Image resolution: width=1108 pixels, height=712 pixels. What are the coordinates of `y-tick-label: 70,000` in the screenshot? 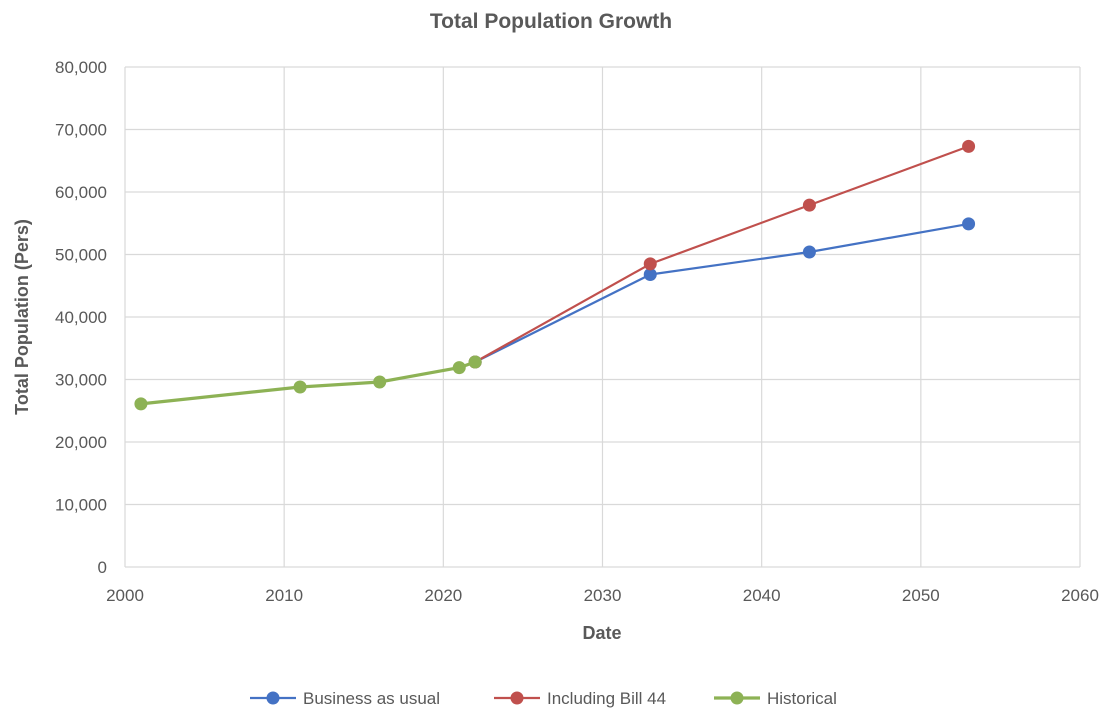 It's located at (81, 130).